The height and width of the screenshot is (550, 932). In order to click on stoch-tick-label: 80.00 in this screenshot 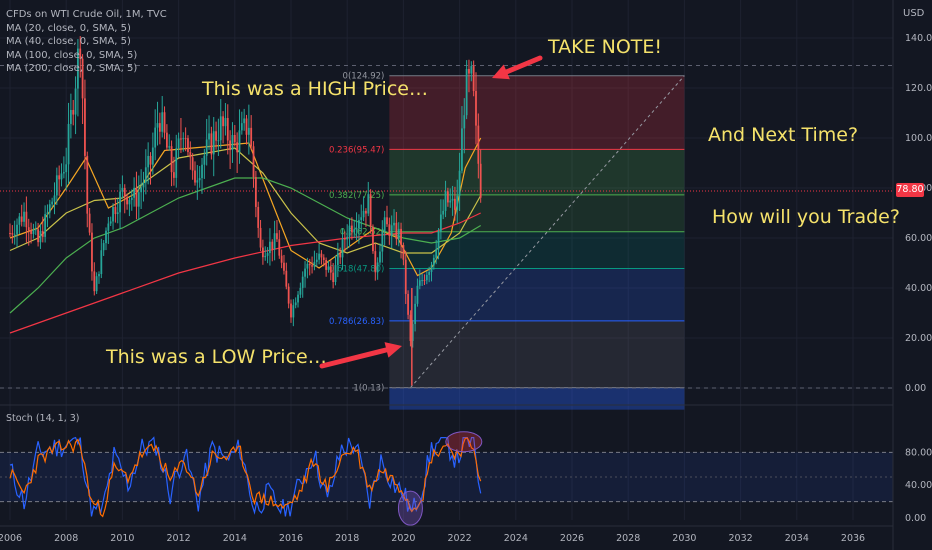, I will do `click(918, 452)`.